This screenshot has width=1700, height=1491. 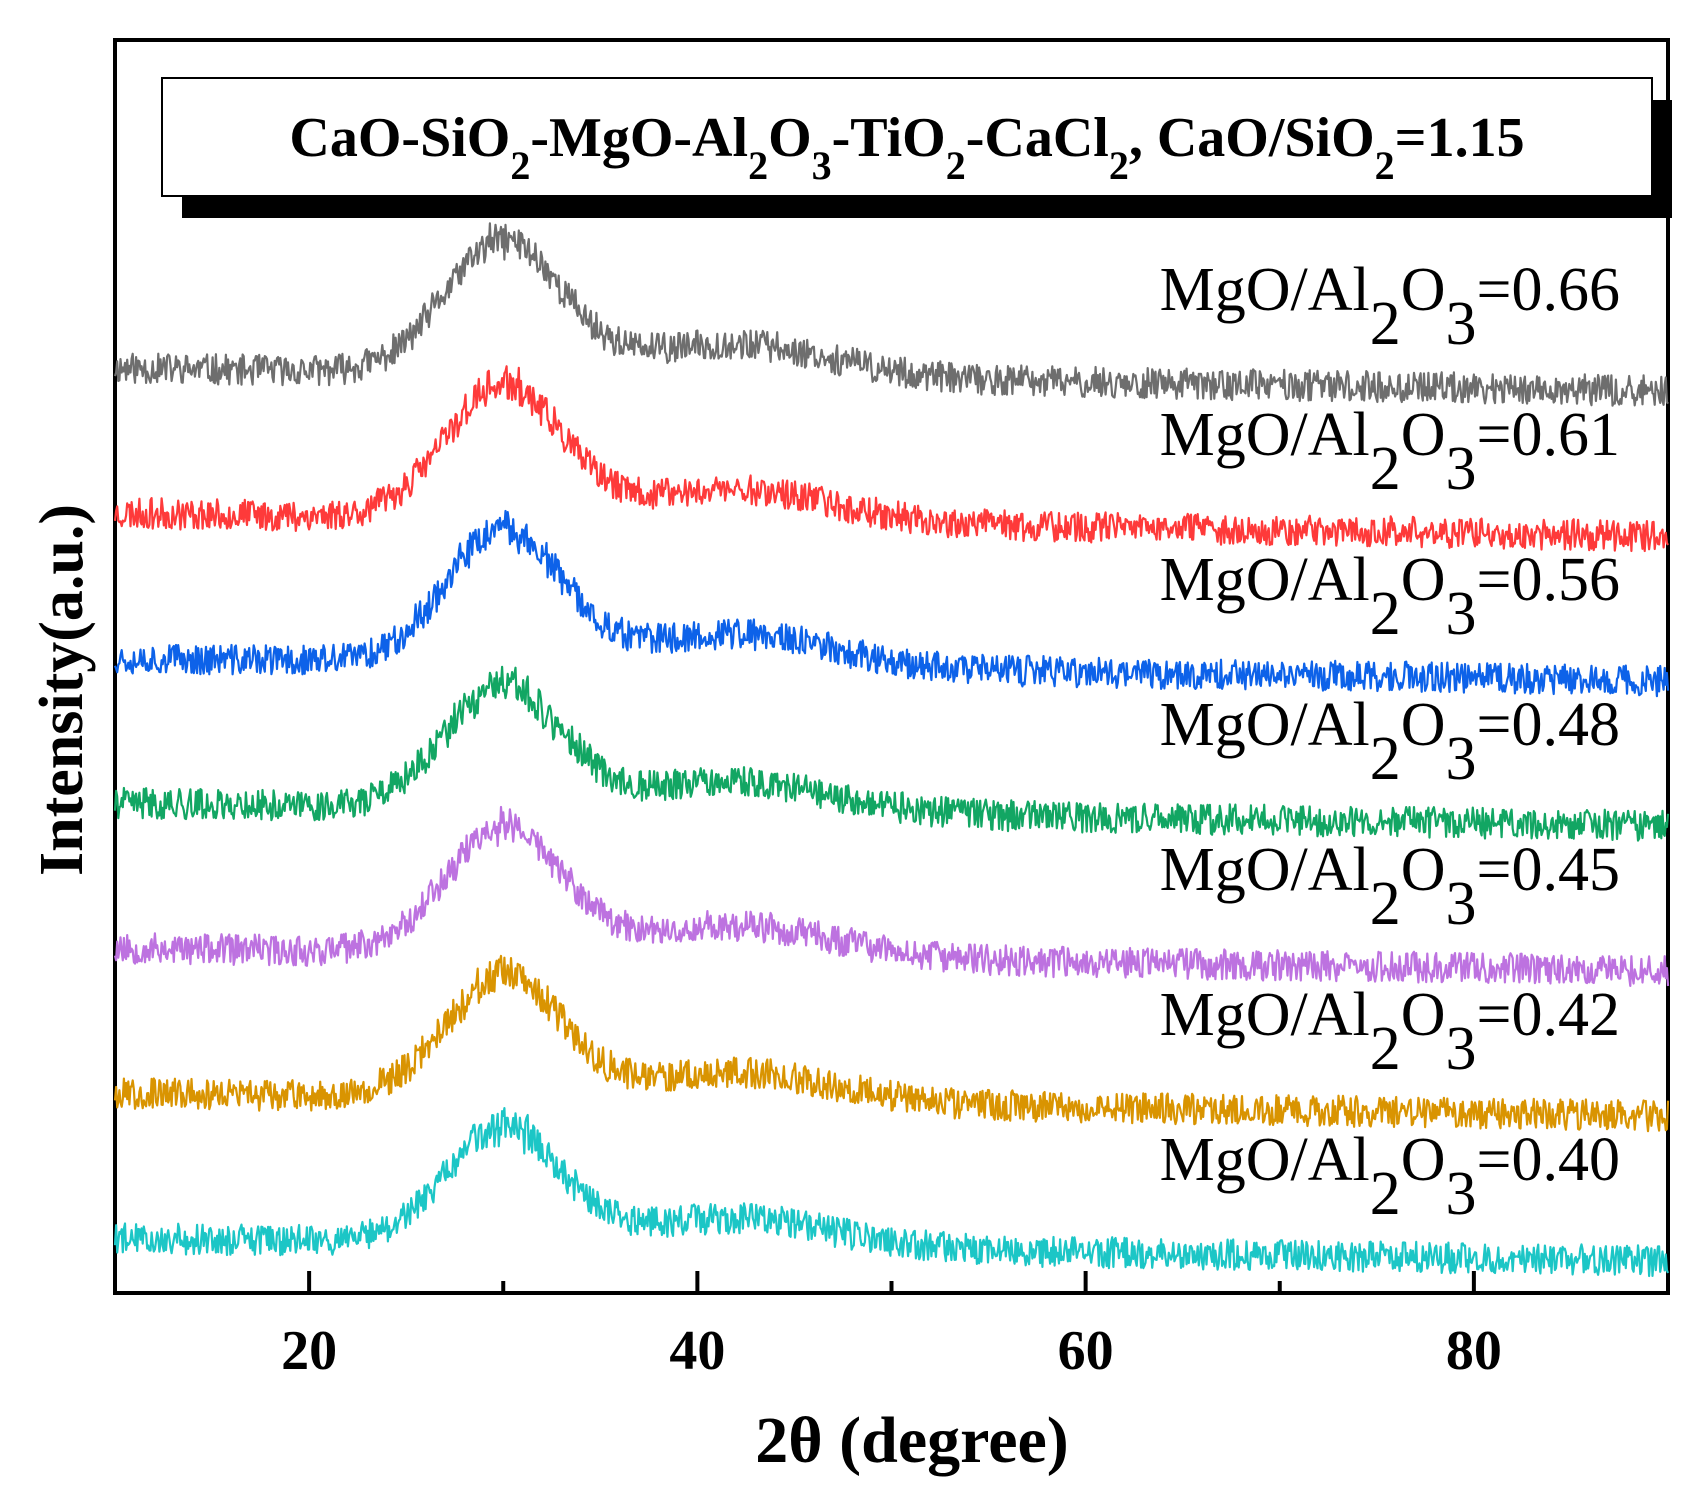 I want to click on series-label-6: MgO/Al2O3=0.40, so click(x=1390, y=1177).